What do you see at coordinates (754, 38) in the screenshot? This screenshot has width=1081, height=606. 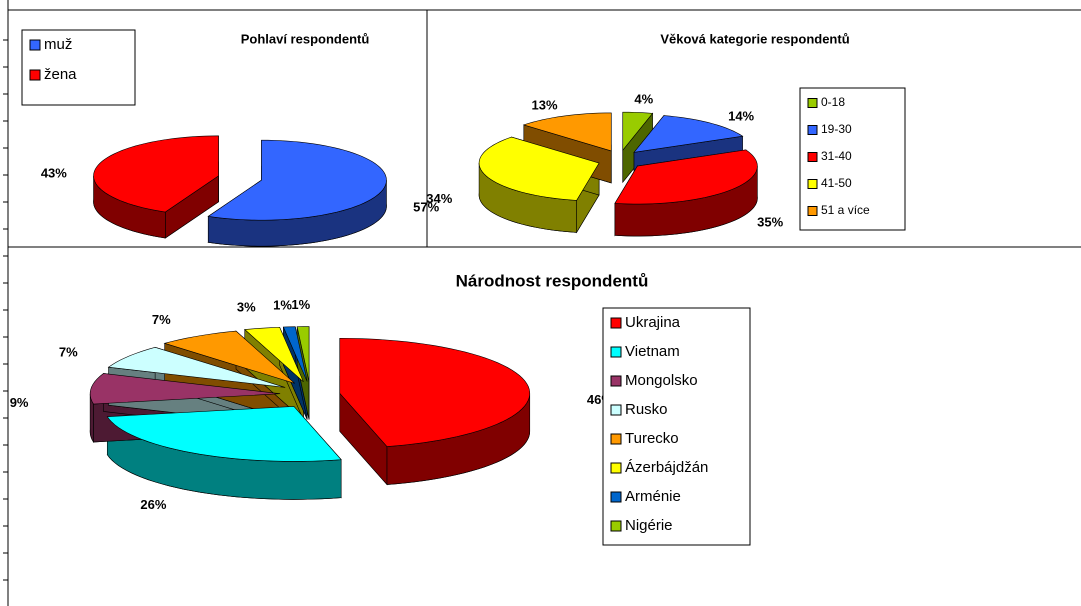 I see `chart-title: Věková kategorie respondentů` at bounding box center [754, 38].